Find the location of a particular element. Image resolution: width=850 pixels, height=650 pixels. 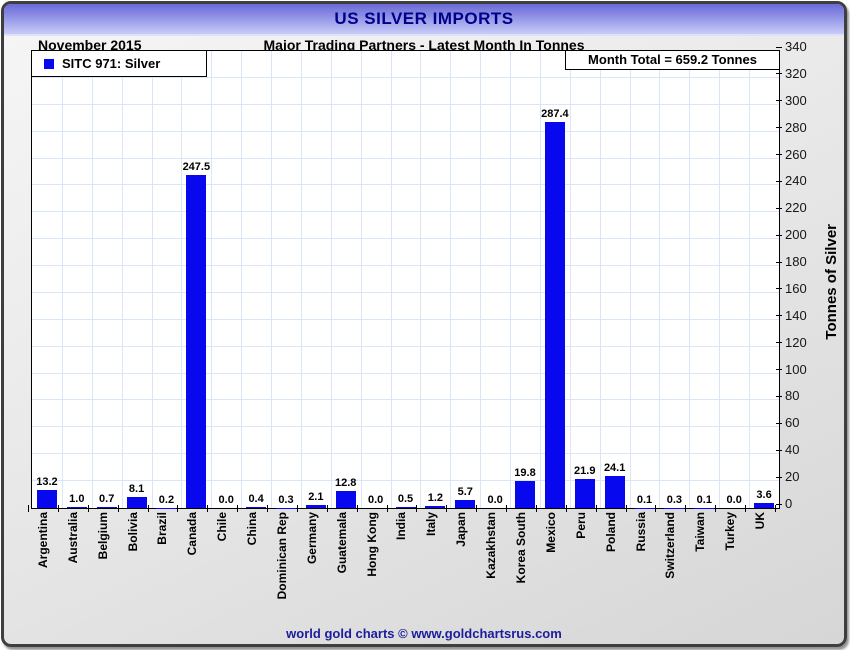

chart-title: US SILVER IMPORTS is located at coordinates (424, 18).